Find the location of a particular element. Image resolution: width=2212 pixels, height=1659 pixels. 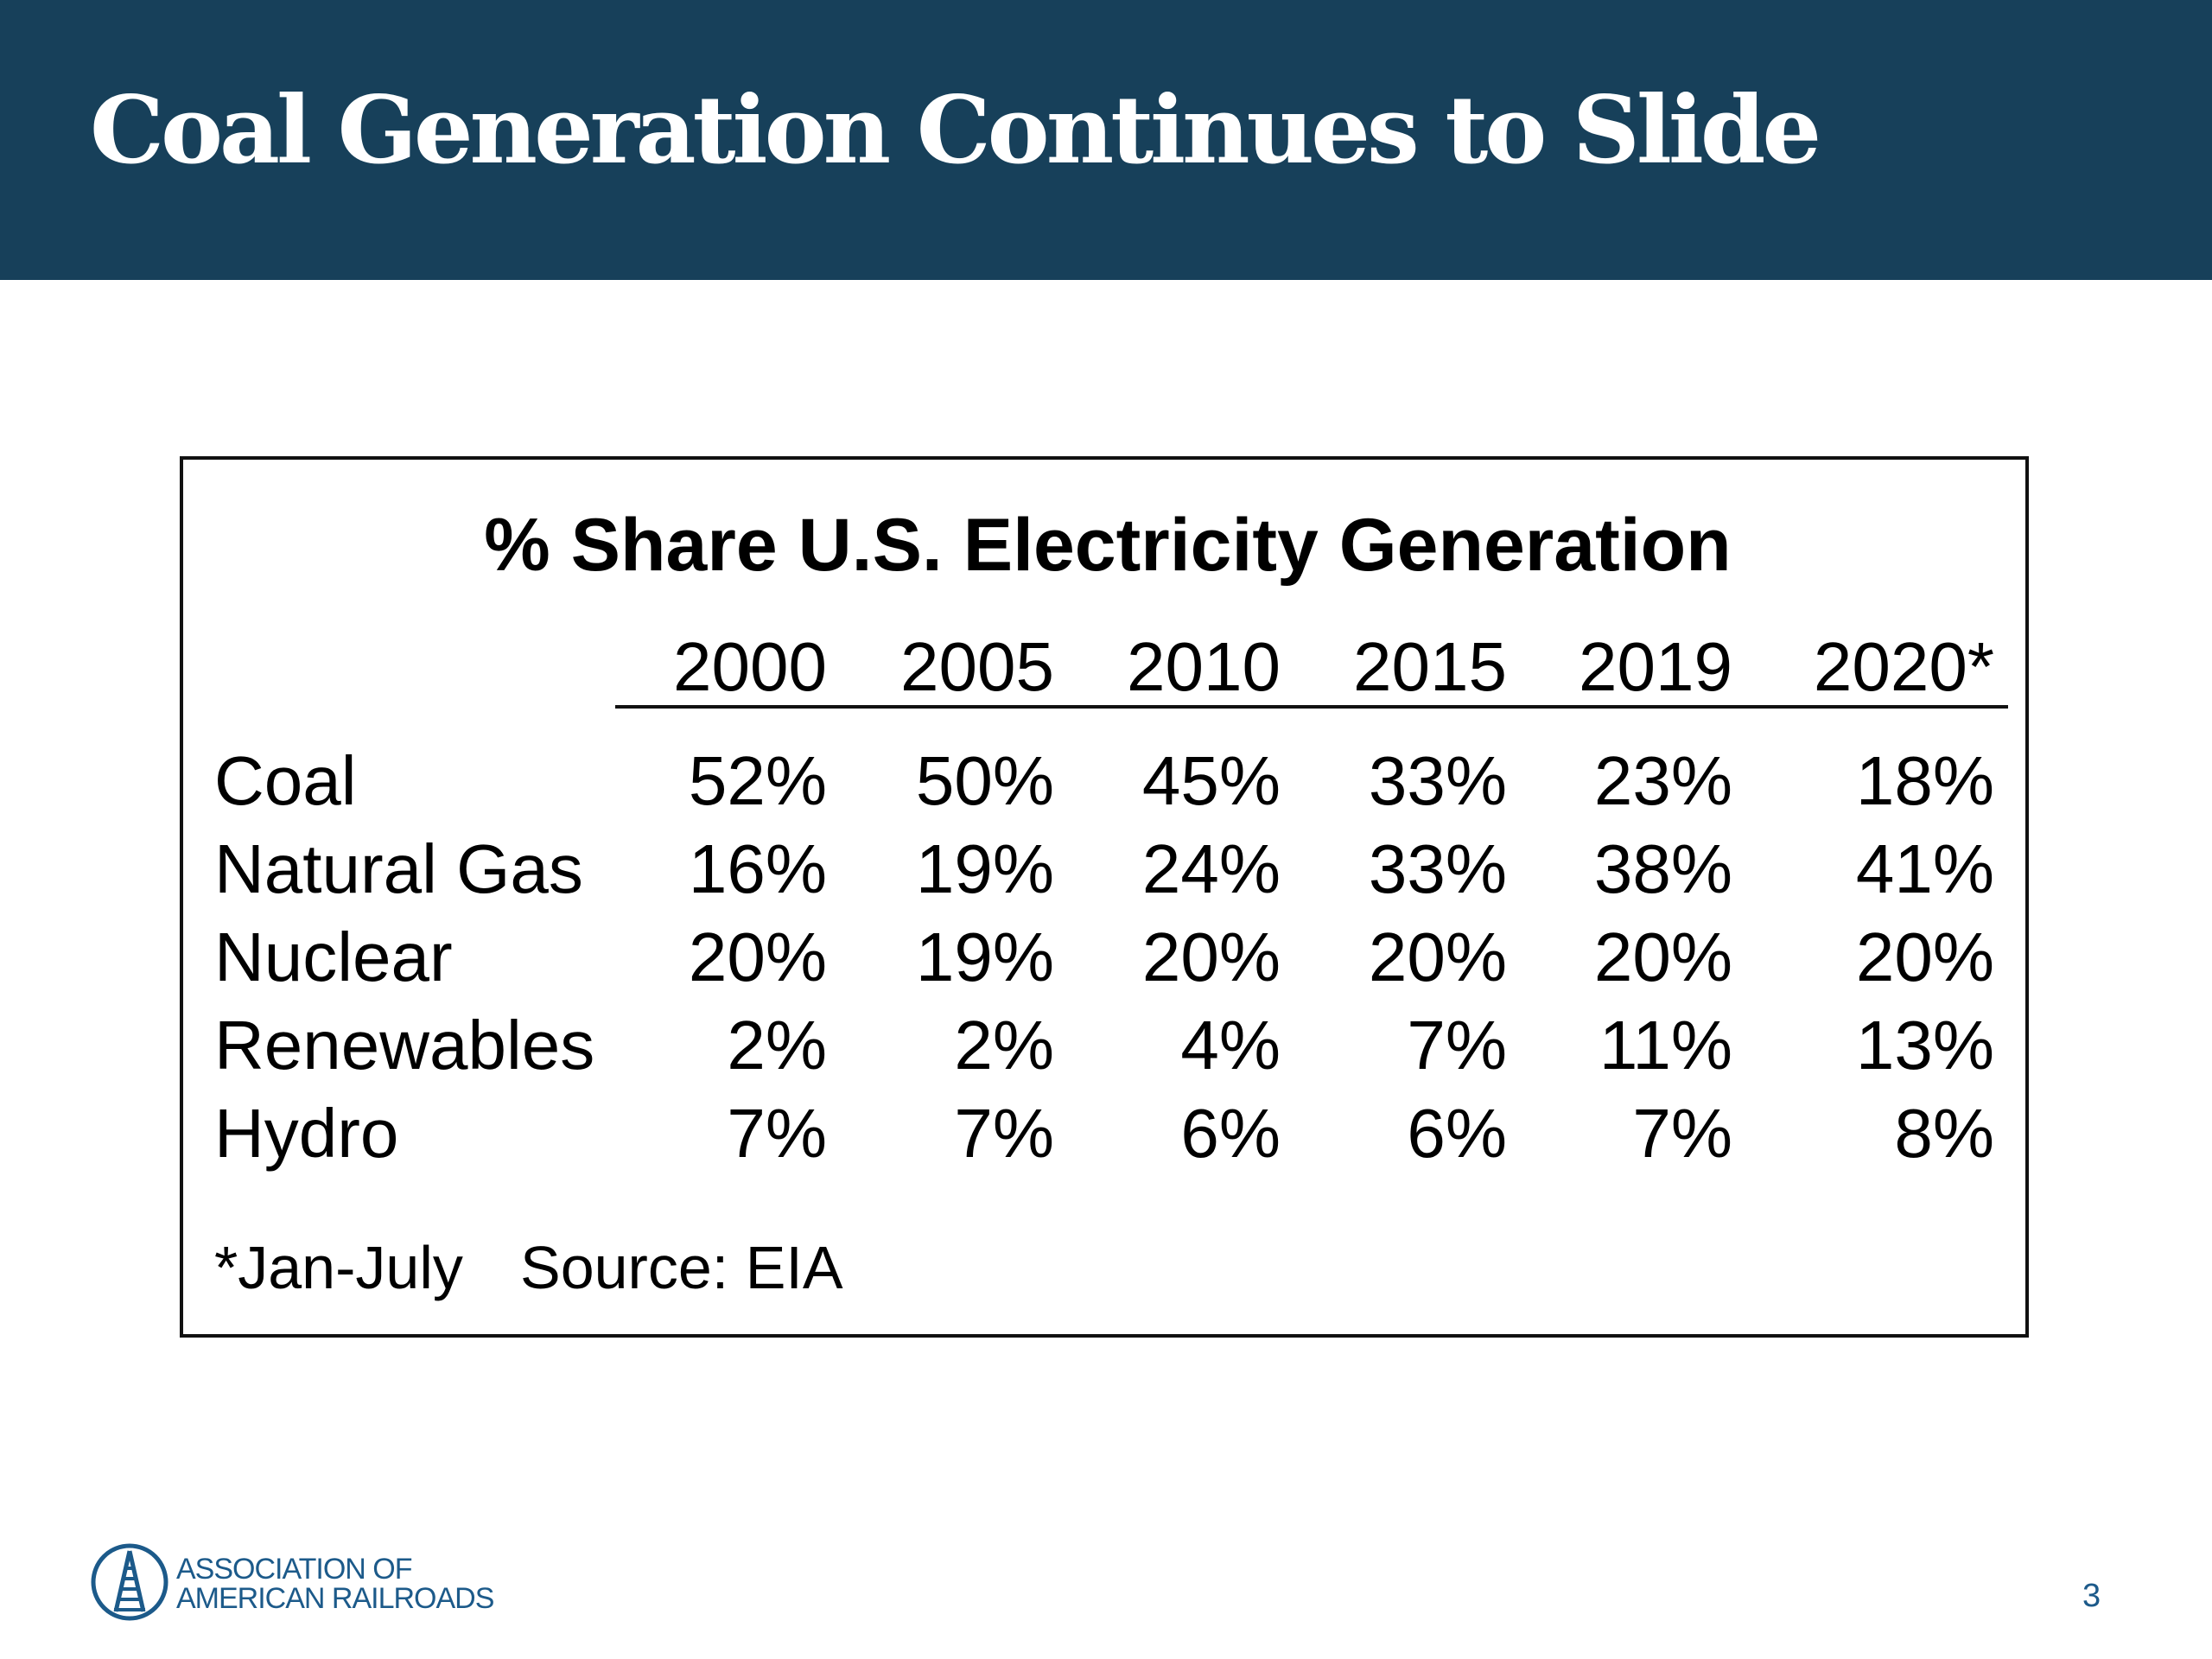

table-cell: 13% is located at coordinates (1924, 1045).